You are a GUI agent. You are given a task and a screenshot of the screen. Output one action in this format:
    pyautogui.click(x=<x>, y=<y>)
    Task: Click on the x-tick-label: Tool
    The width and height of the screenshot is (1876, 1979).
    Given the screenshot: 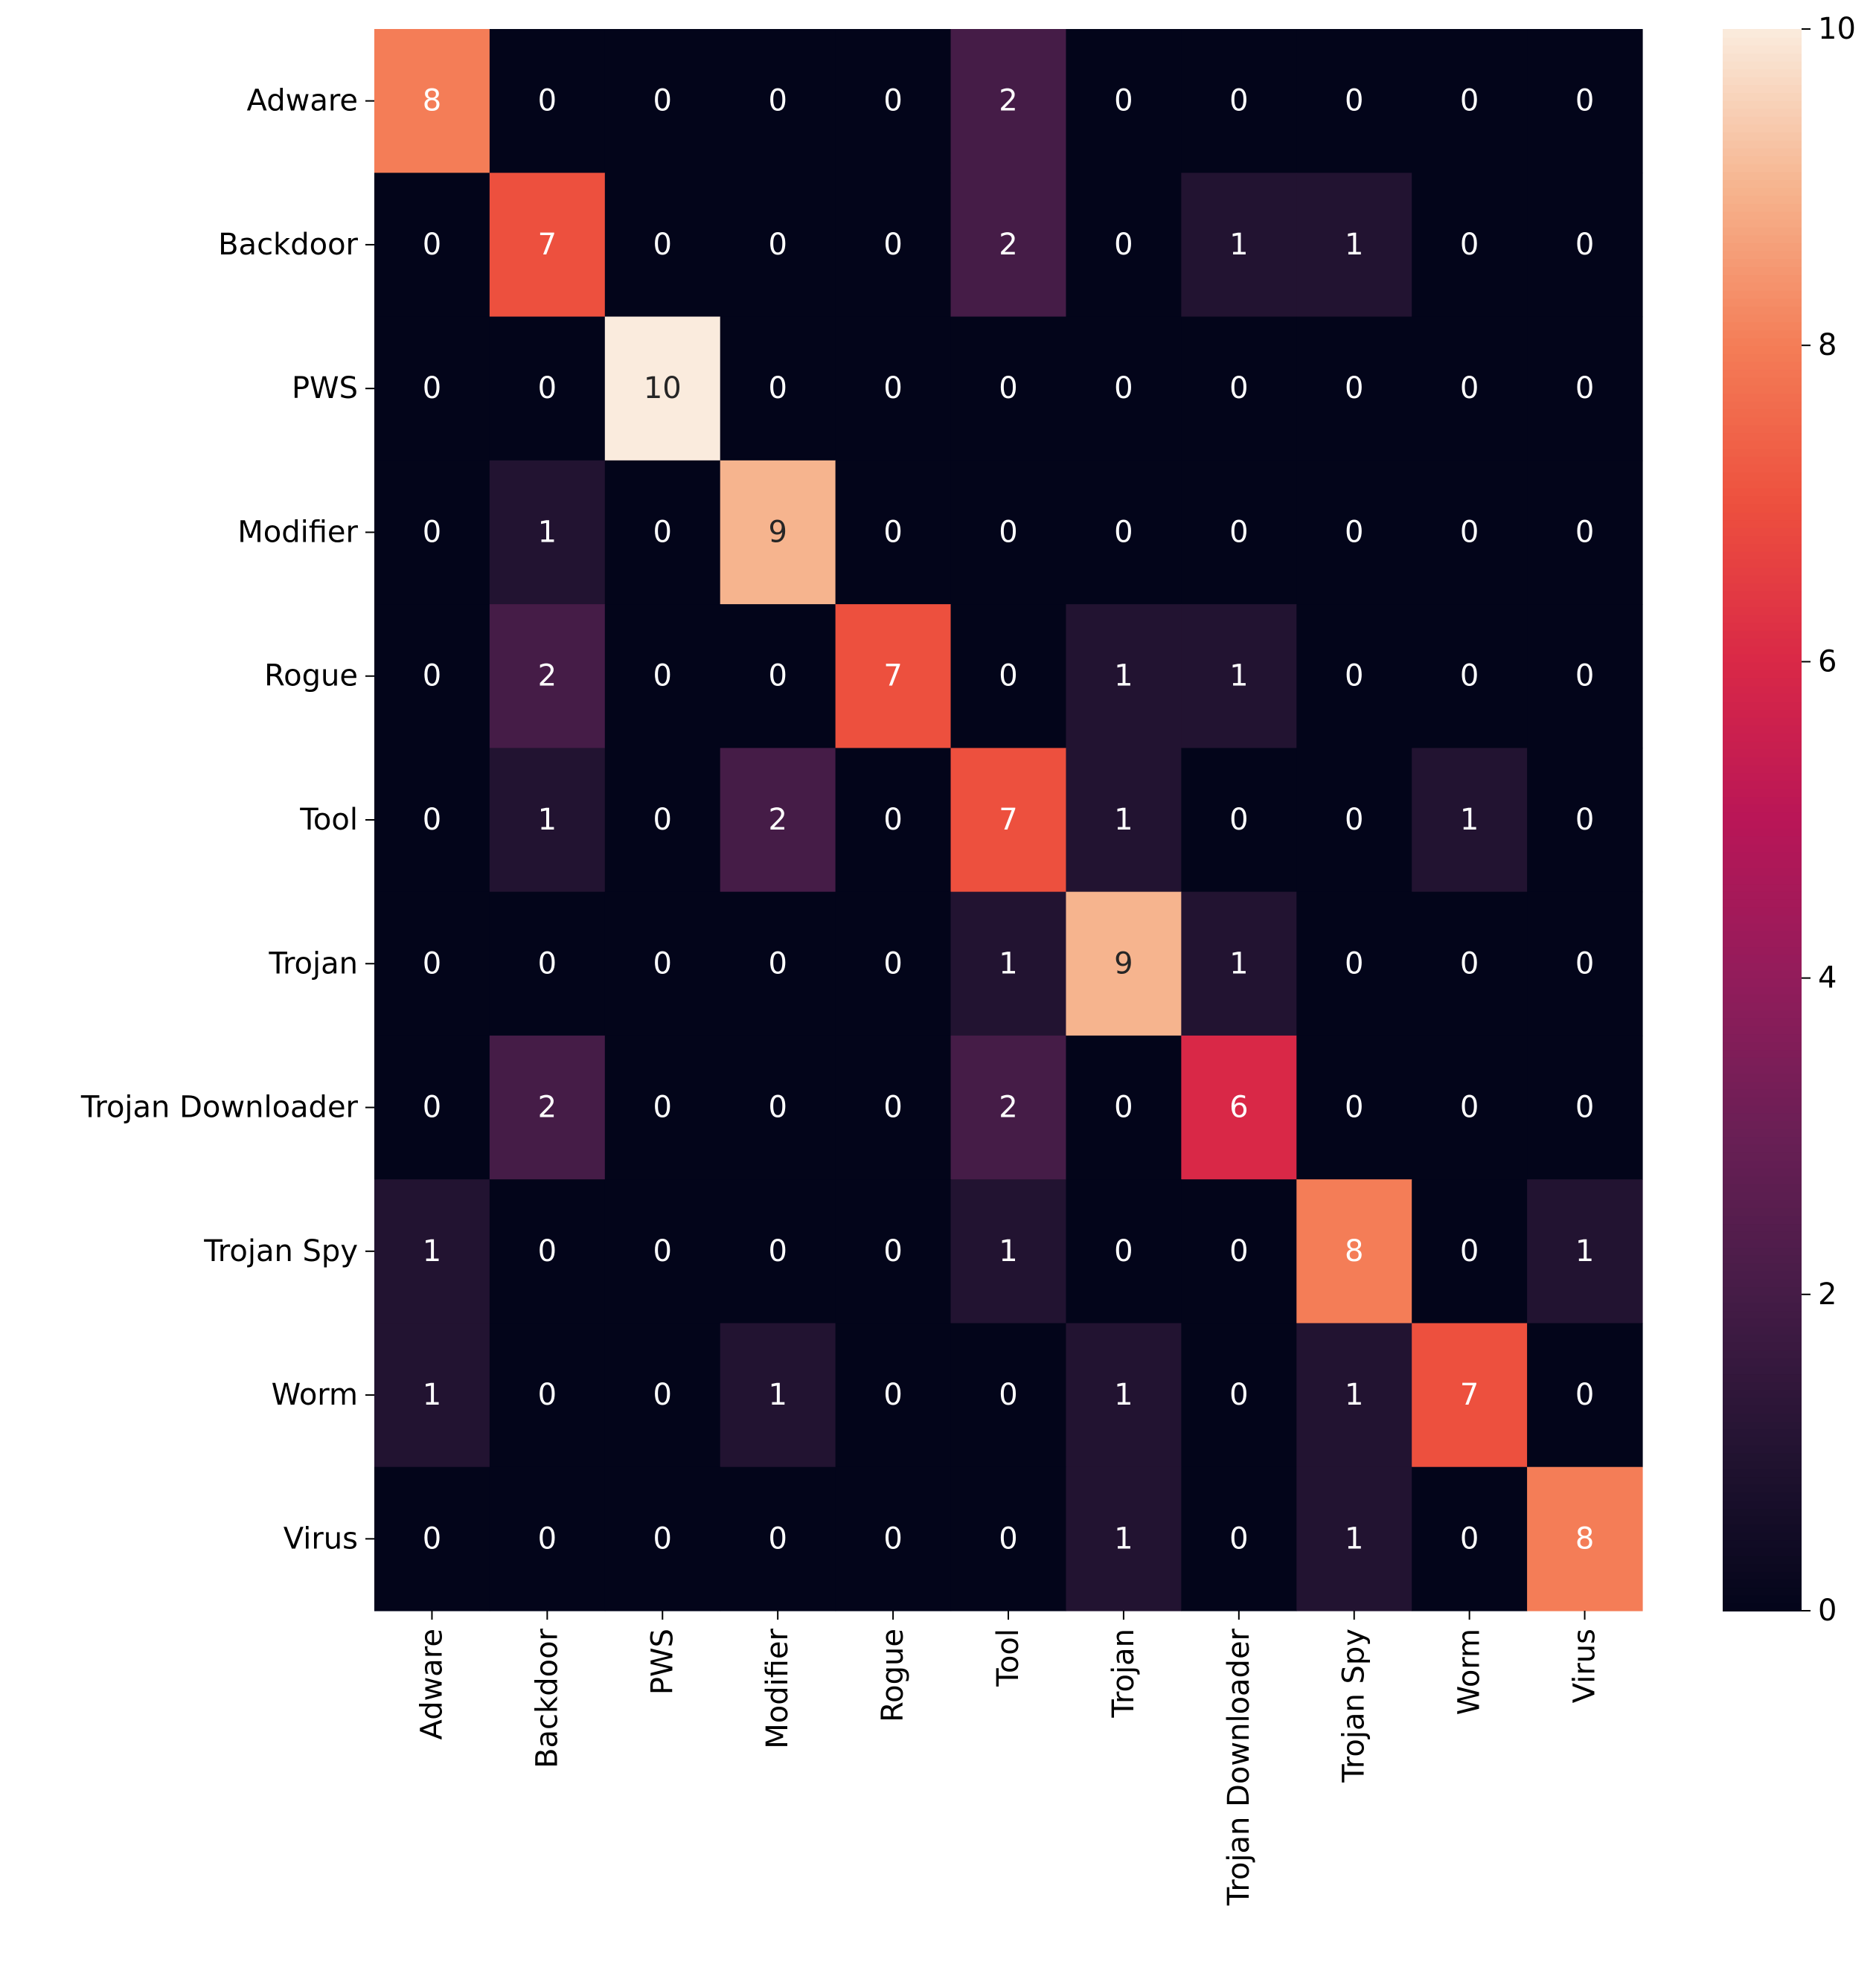 What is the action you would take?
    pyautogui.click(x=1008, y=1658)
    